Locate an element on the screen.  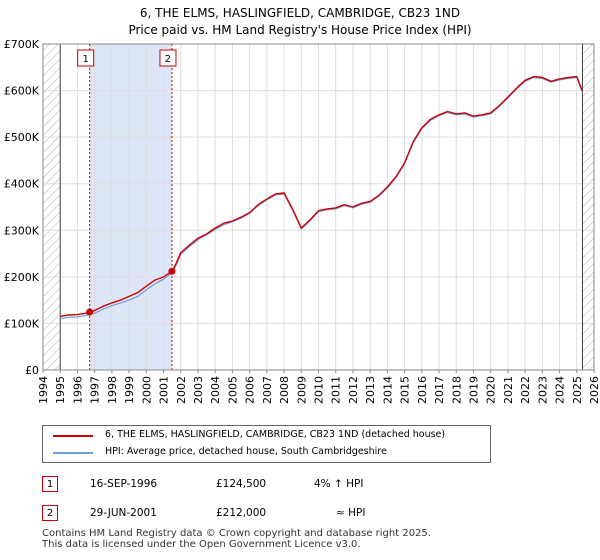
x-tick-label: 2002 is located at coordinates (181, 390).